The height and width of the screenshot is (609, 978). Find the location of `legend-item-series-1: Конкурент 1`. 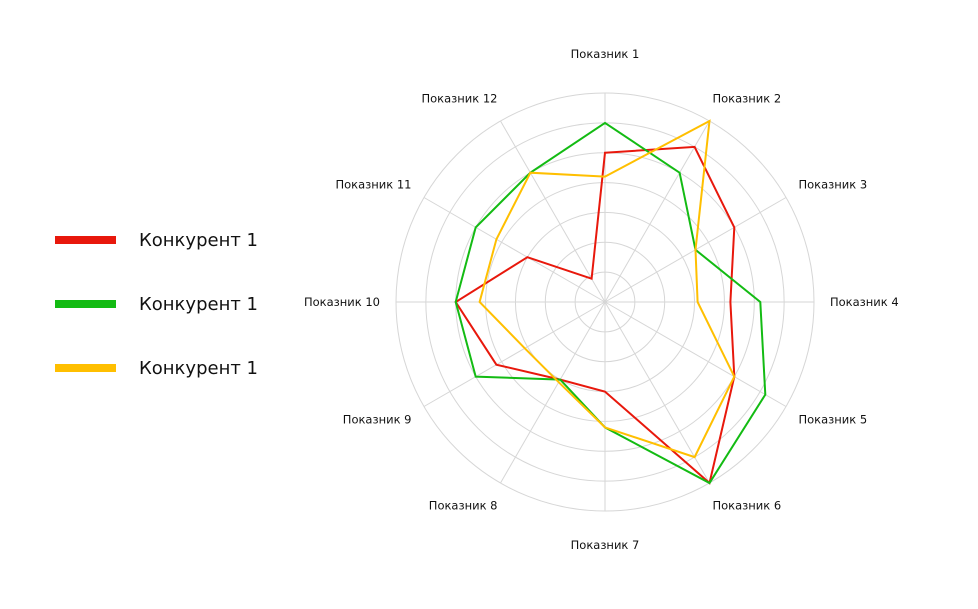

legend-item-series-1: Конкурент 1 is located at coordinates (156, 240).